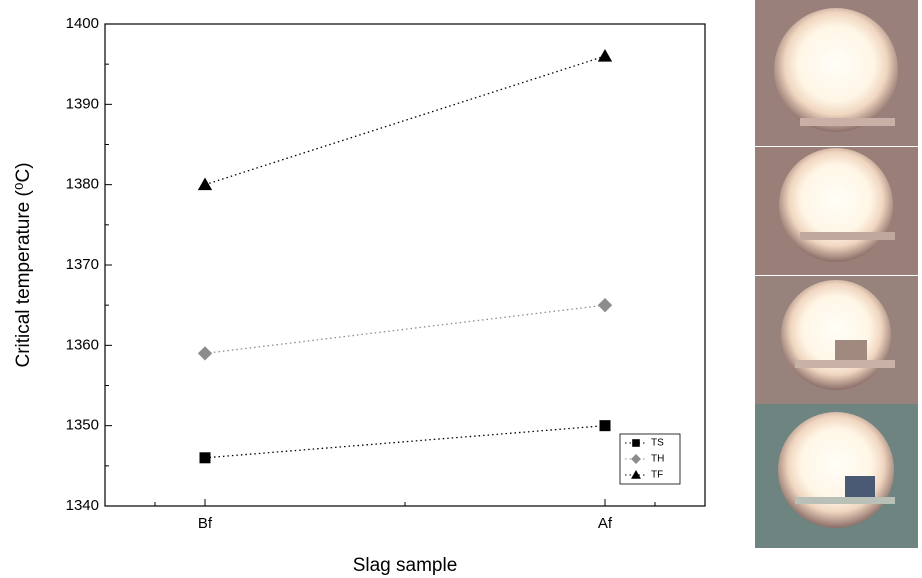 This screenshot has width=922, height=578. What do you see at coordinates (82, 264) in the screenshot?
I see `y-tick-label: 1370` at bounding box center [82, 264].